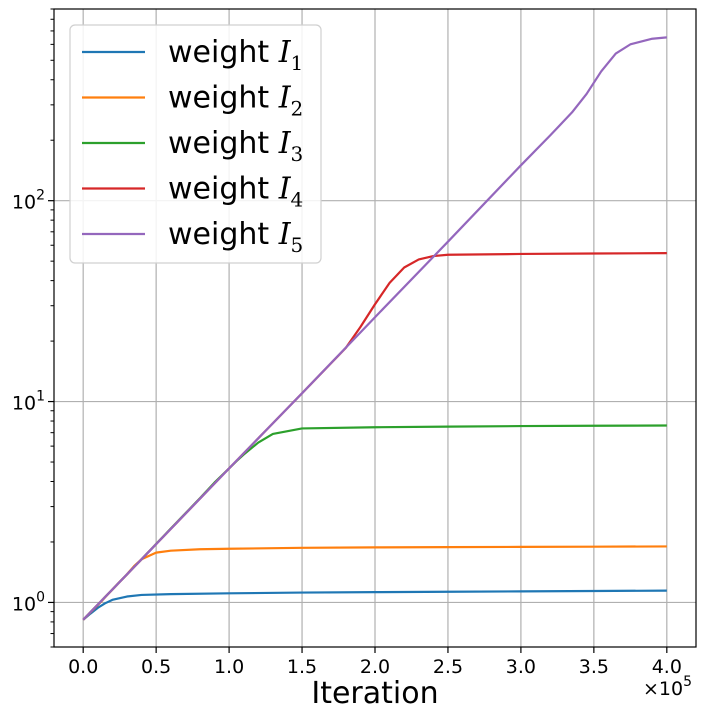  What do you see at coordinates (235, 237) in the screenshot?
I see `legend-label-i5: weight I5` at bounding box center [235, 237].